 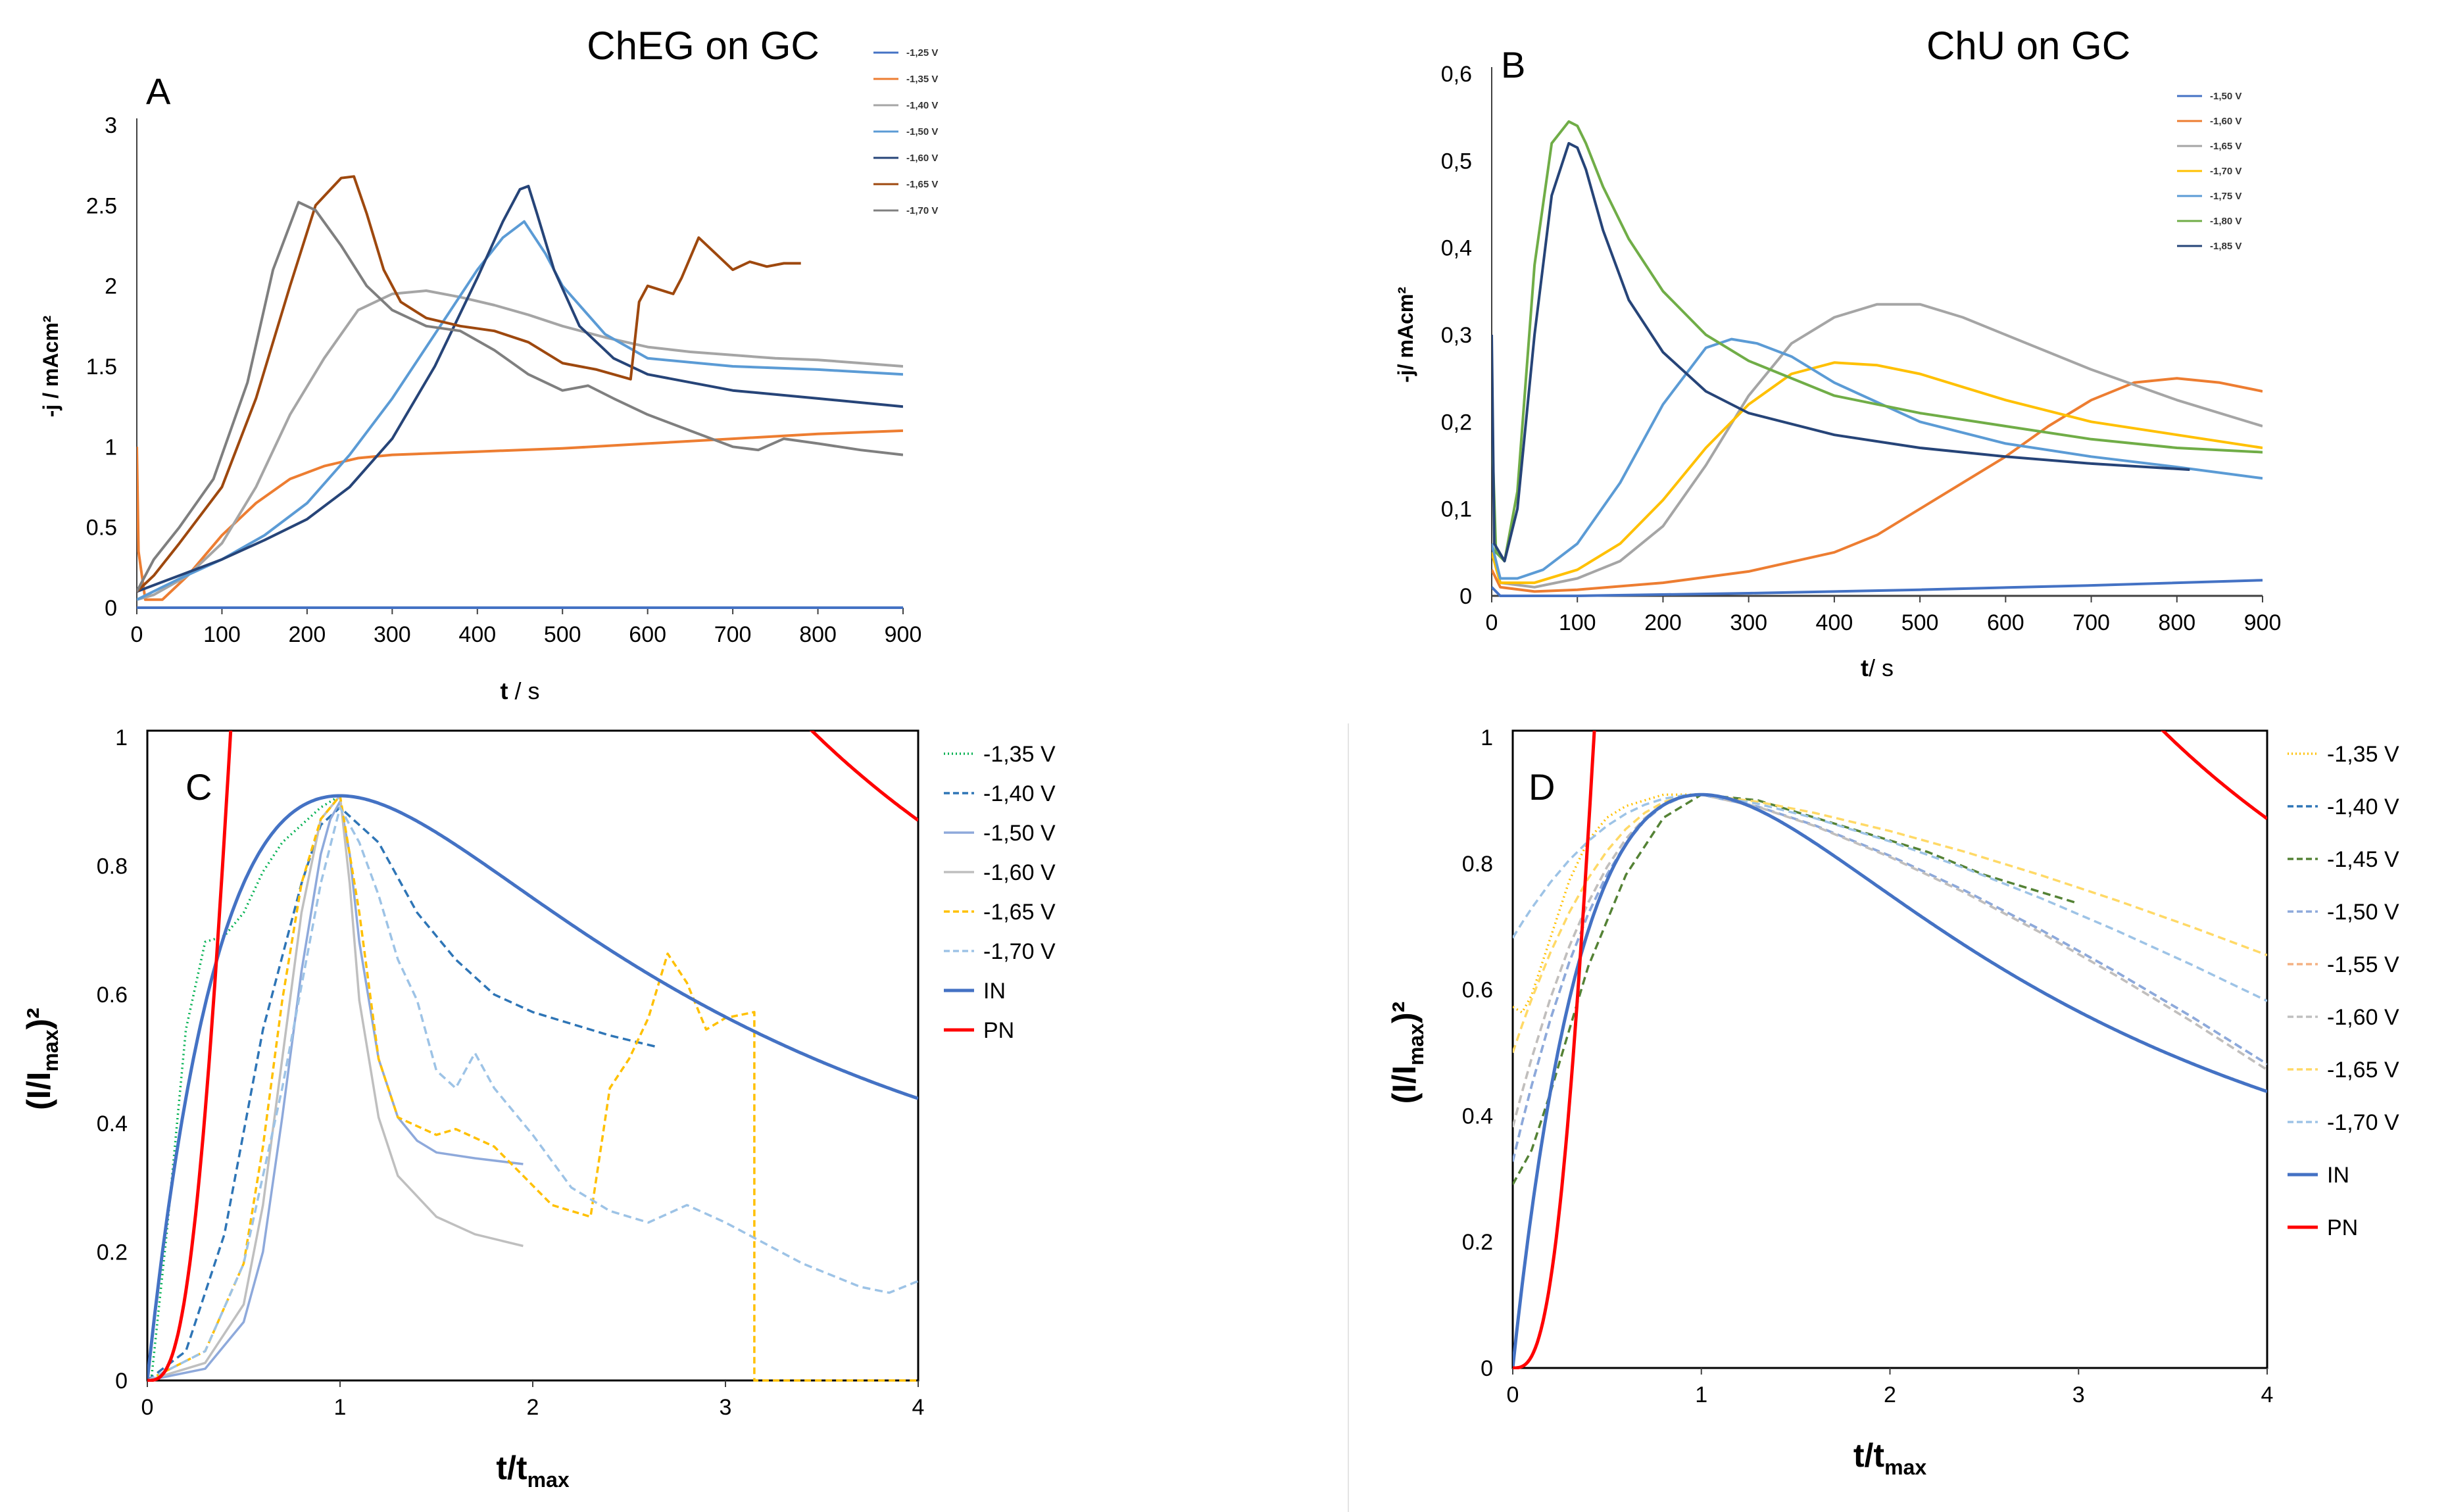 I want to click on series-line-1-85-v, so click(x=1841, y=352).